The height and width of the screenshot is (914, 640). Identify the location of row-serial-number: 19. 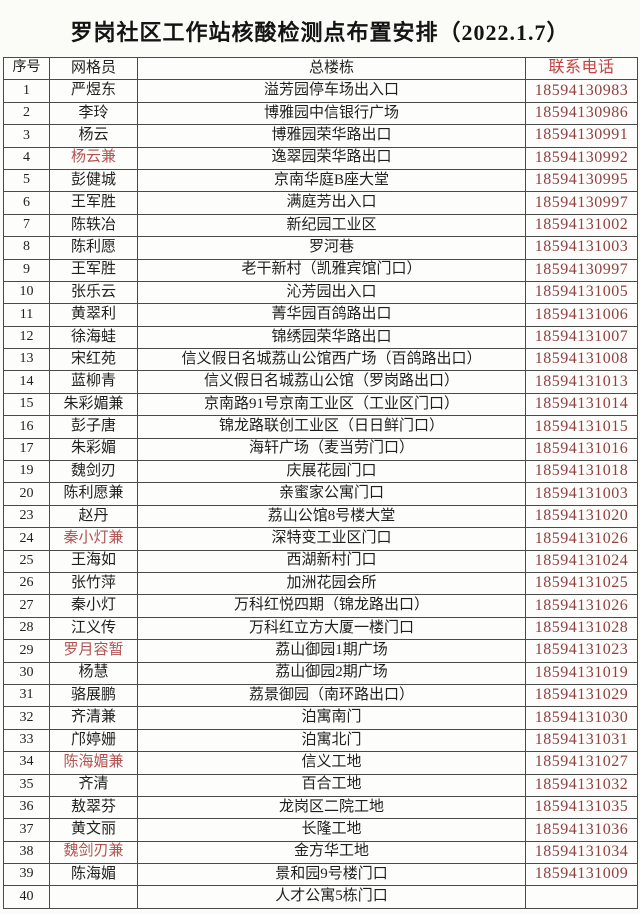
(26, 472).